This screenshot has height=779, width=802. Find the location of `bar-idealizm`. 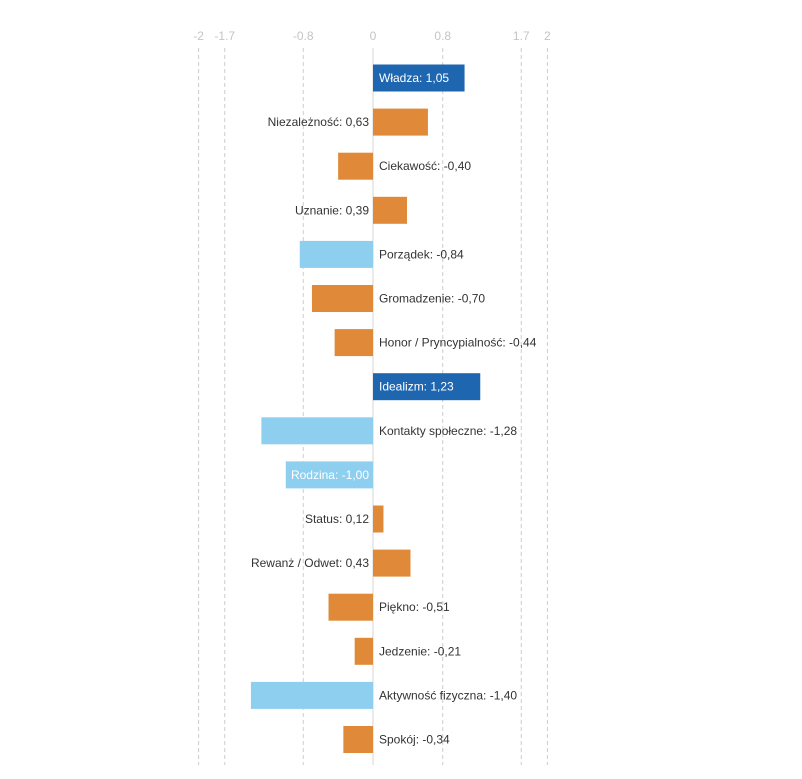

bar-idealizm is located at coordinates (427, 387).